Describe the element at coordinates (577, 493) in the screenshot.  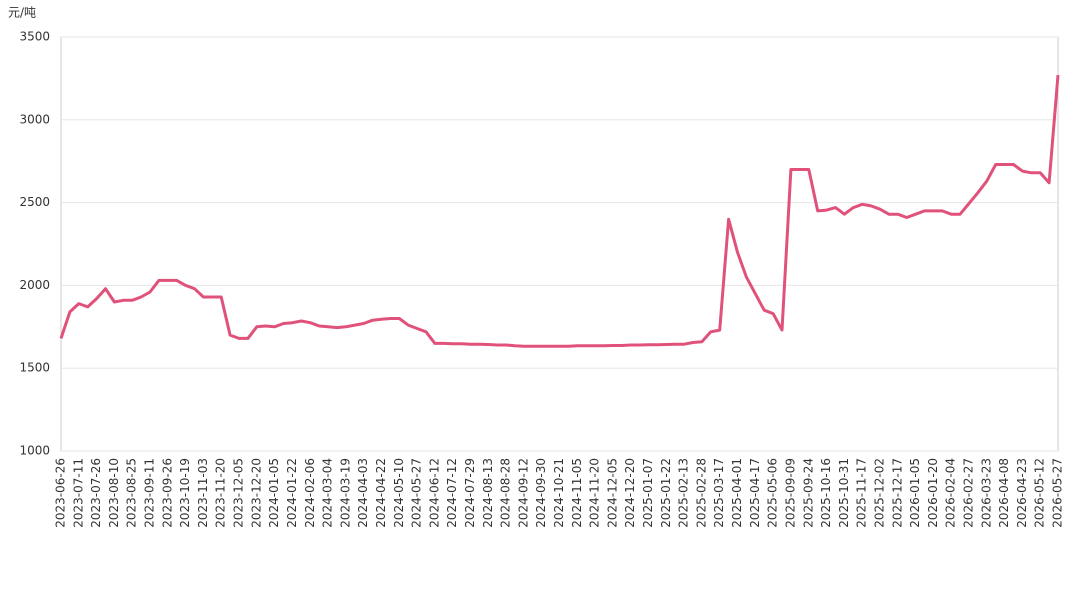
I see `x-tick-label: 2024-11-05` at that location.